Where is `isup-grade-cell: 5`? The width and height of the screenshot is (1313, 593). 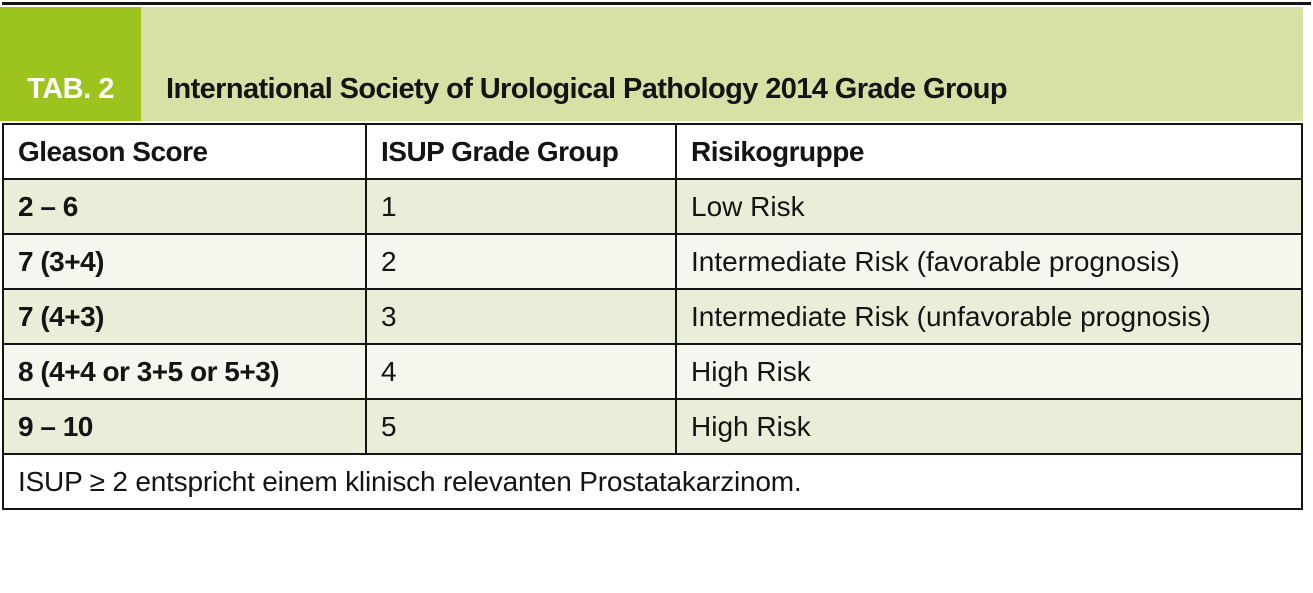 isup-grade-cell: 5 is located at coordinates (521, 426).